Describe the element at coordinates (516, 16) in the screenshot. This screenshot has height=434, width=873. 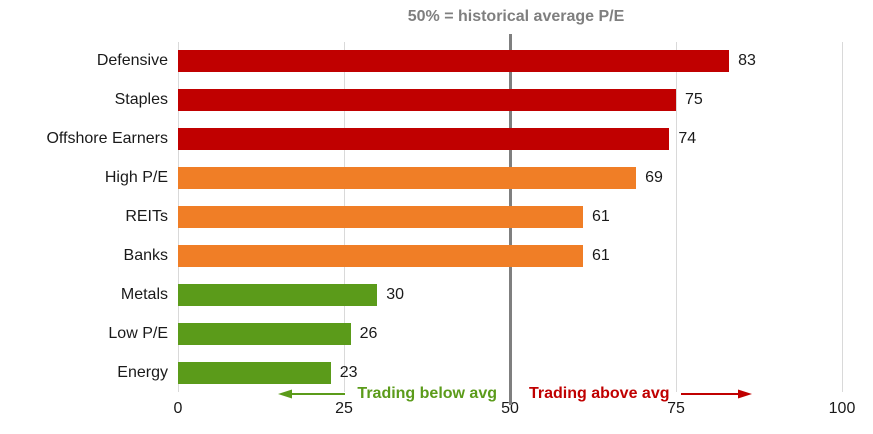
I see `chart-title: 50% = historical average P/E` at that location.